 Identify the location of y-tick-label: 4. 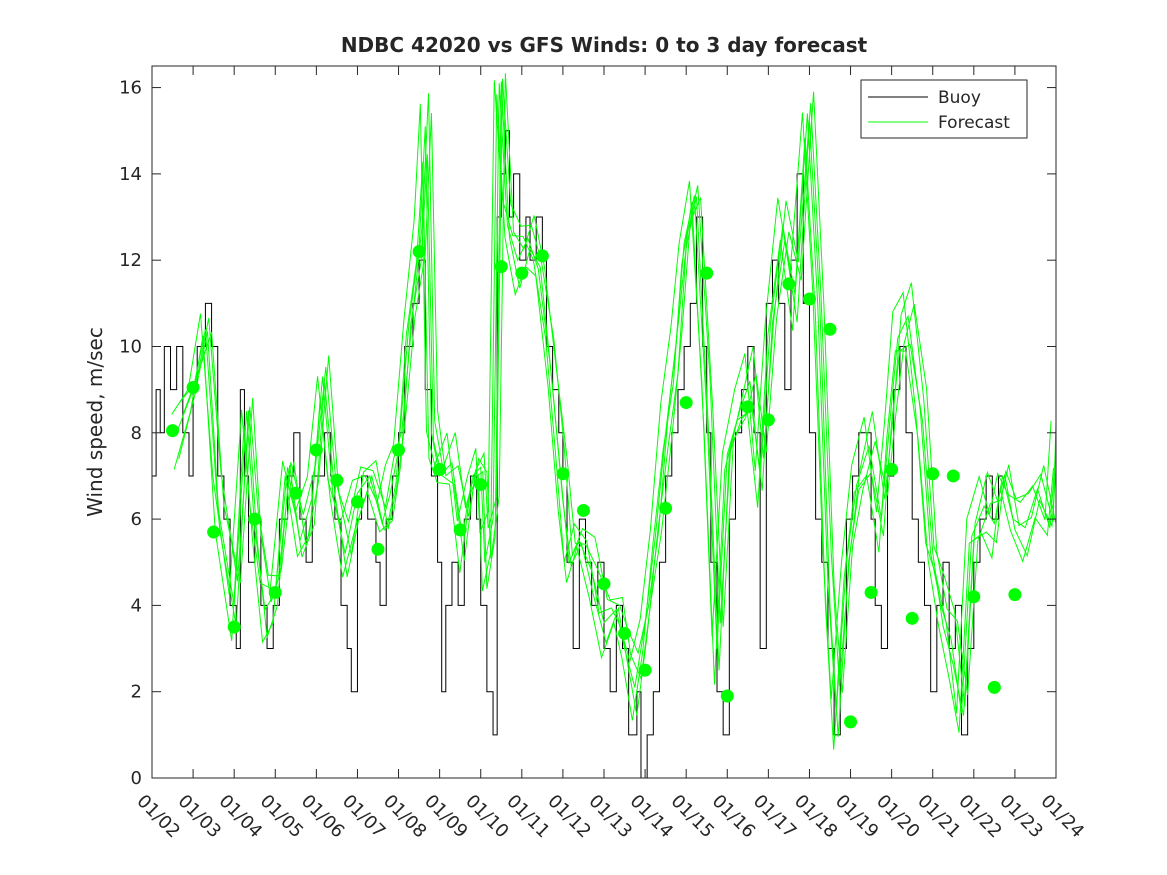
(136, 605).